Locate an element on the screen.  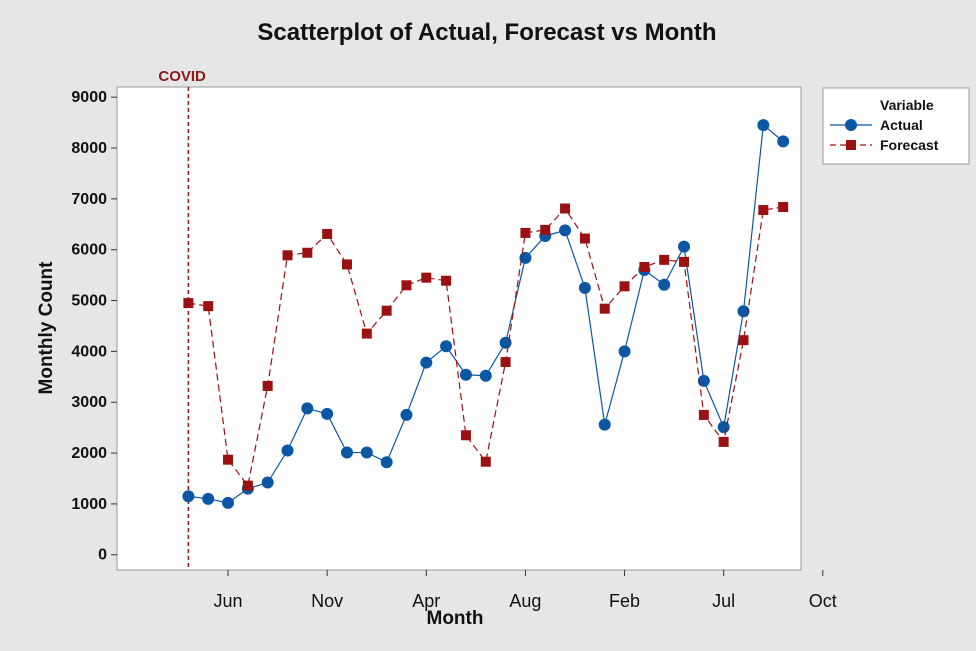
y-tick-label: 4000 is located at coordinates (89, 351).